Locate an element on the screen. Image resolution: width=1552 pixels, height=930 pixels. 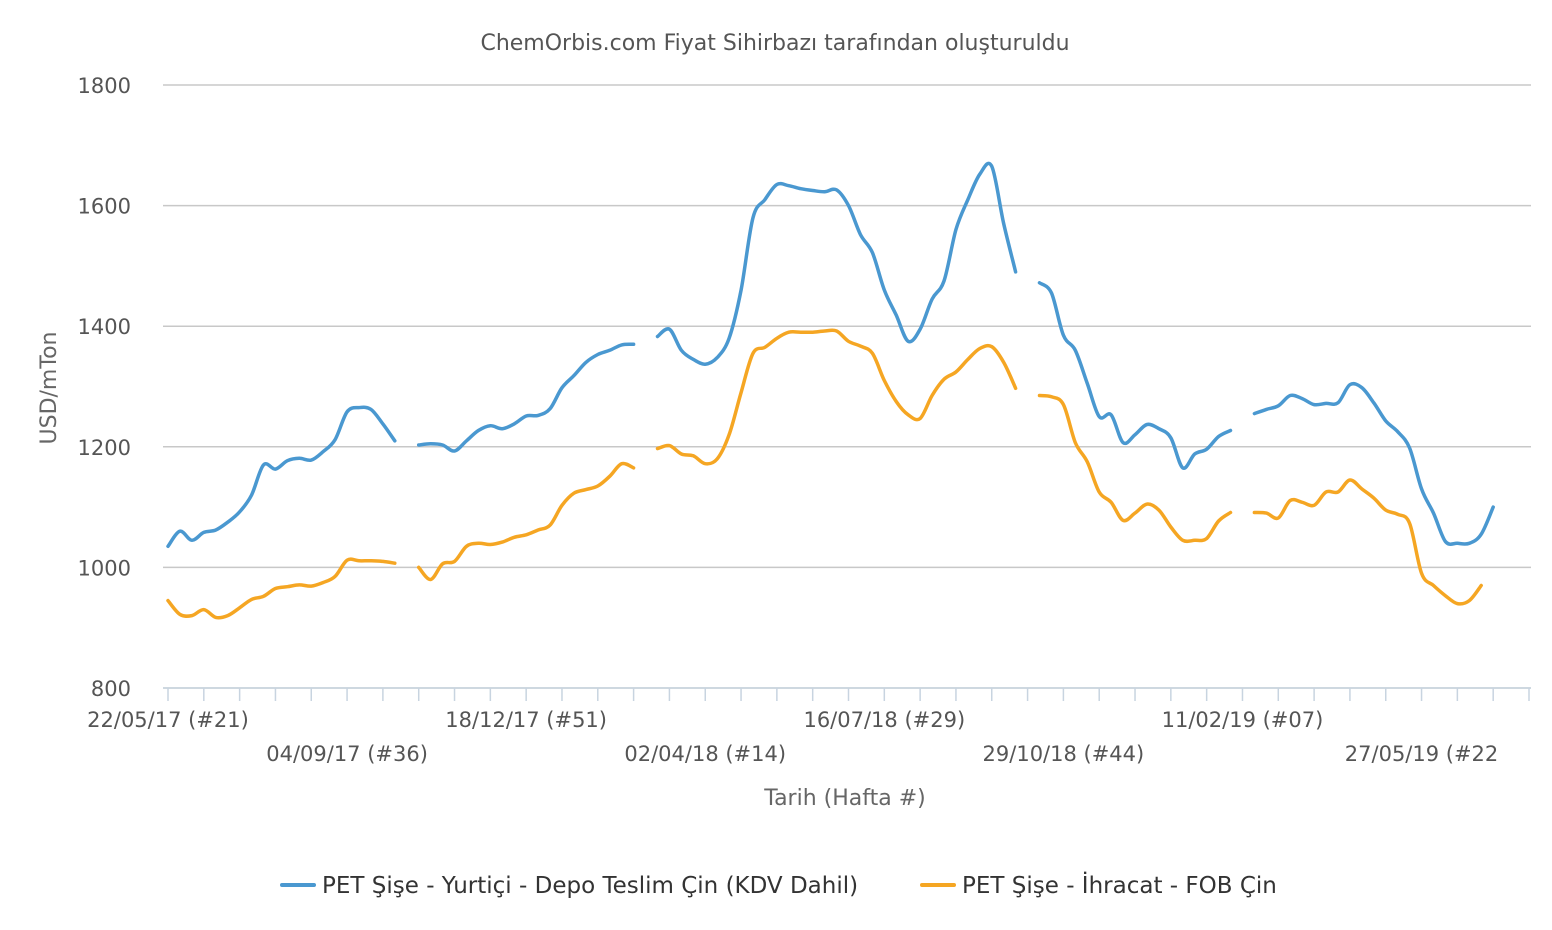
y-tick-label: 1000 is located at coordinates (104, 568).